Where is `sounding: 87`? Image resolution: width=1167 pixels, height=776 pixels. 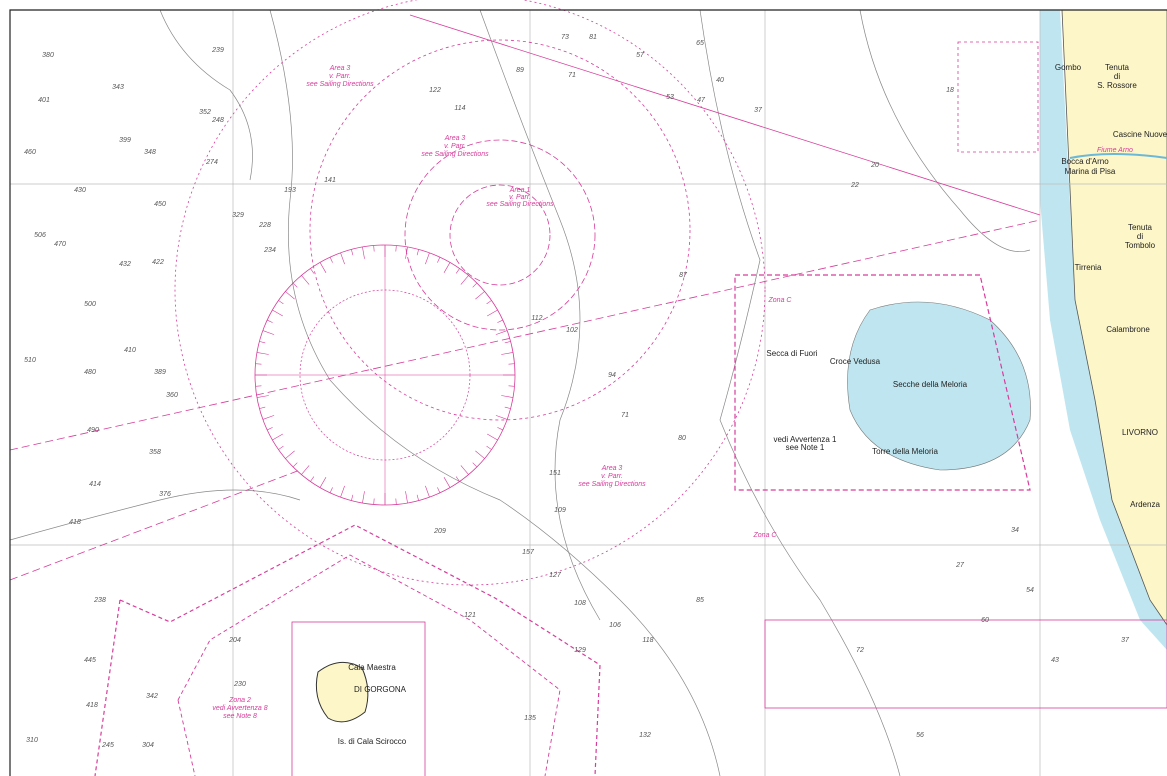
sounding: 87 is located at coordinates (683, 275).